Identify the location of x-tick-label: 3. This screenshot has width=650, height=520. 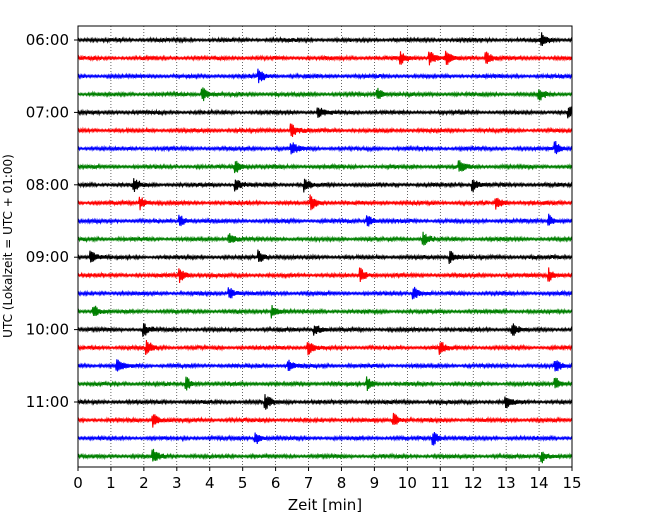
(177, 483).